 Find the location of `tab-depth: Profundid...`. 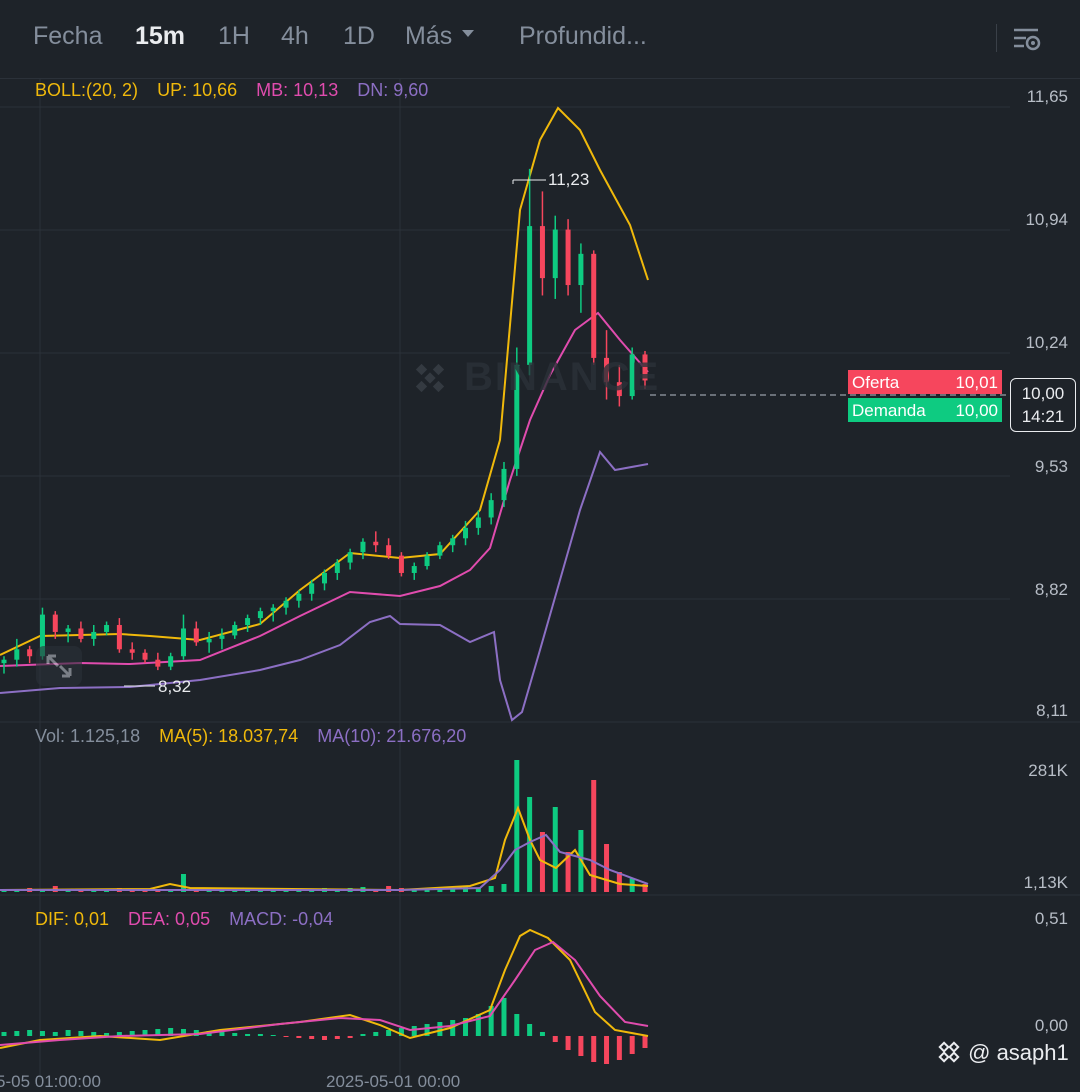

tab-depth: Profundid... is located at coordinates (583, 36).